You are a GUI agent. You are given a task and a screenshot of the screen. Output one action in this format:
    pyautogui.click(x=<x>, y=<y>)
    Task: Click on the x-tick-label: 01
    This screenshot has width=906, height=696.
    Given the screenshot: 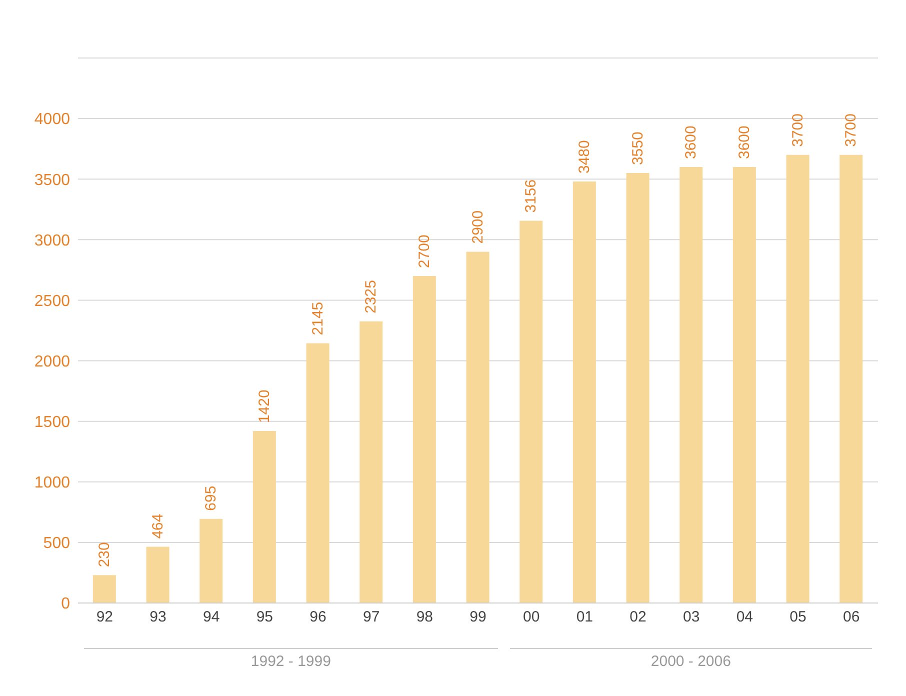 What is the action you would take?
    pyautogui.click(x=585, y=617)
    